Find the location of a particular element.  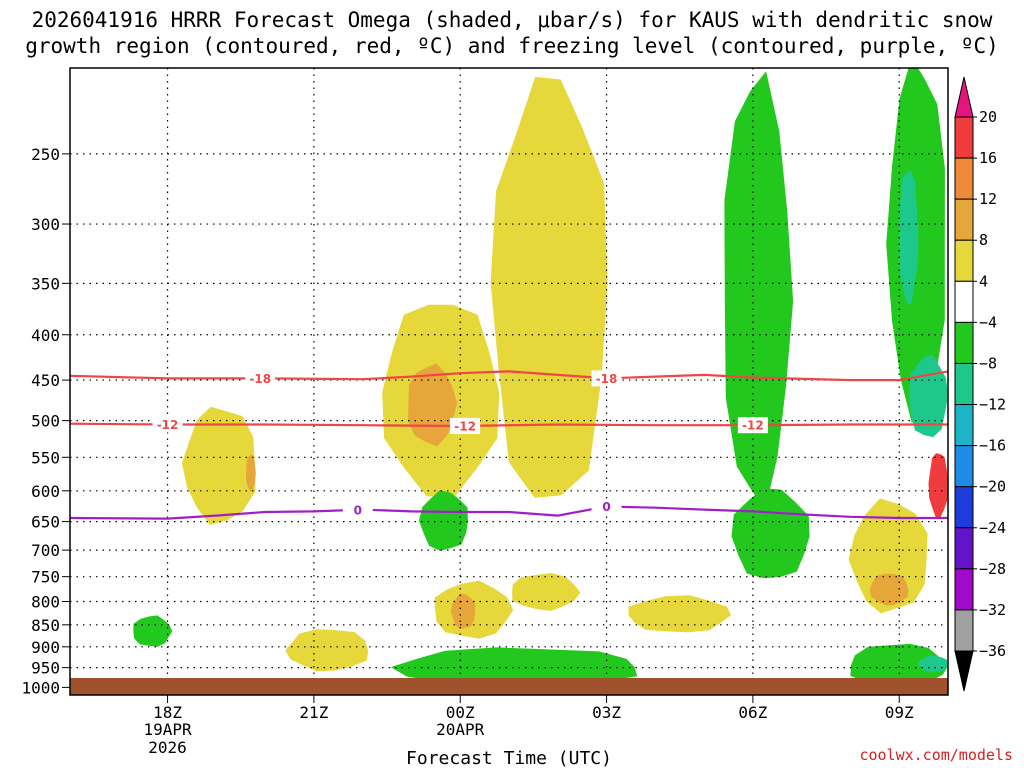

colorbar-label: 8 is located at coordinates (983, 240).